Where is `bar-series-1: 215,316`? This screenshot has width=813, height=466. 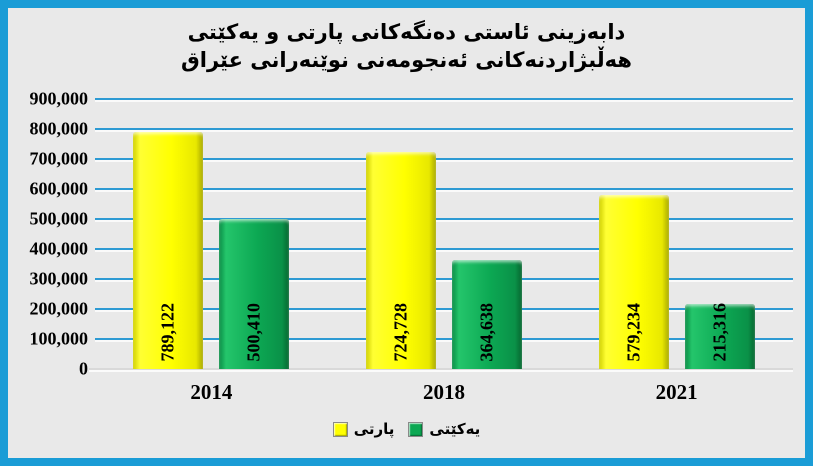 bar-series-1: 215,316 is located at coordinates (719, 335).